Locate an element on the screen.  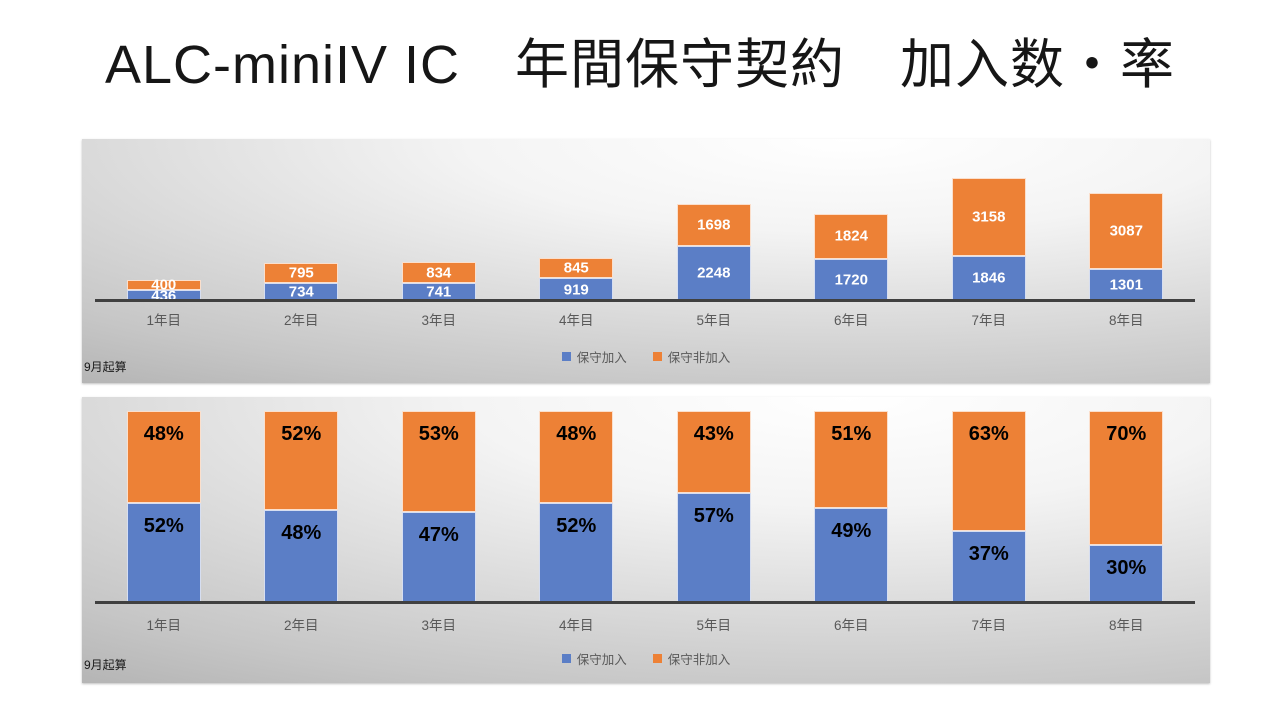
bar-value-label: 70% is located at coordinates (1126, 434).